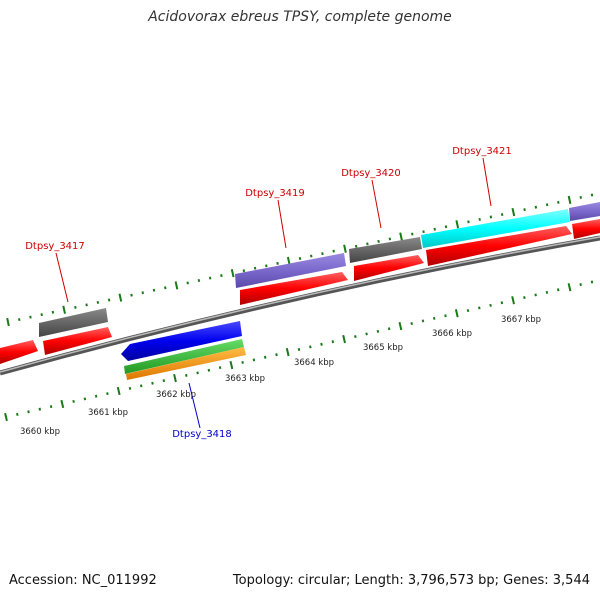 This screenshot has height=600, width=600. What do you see at coordinates (275, 193) in the screenshot?
I see `gene-label-dtpsy-3419: Dtpsy_3419` at bounding box center [275, 193].